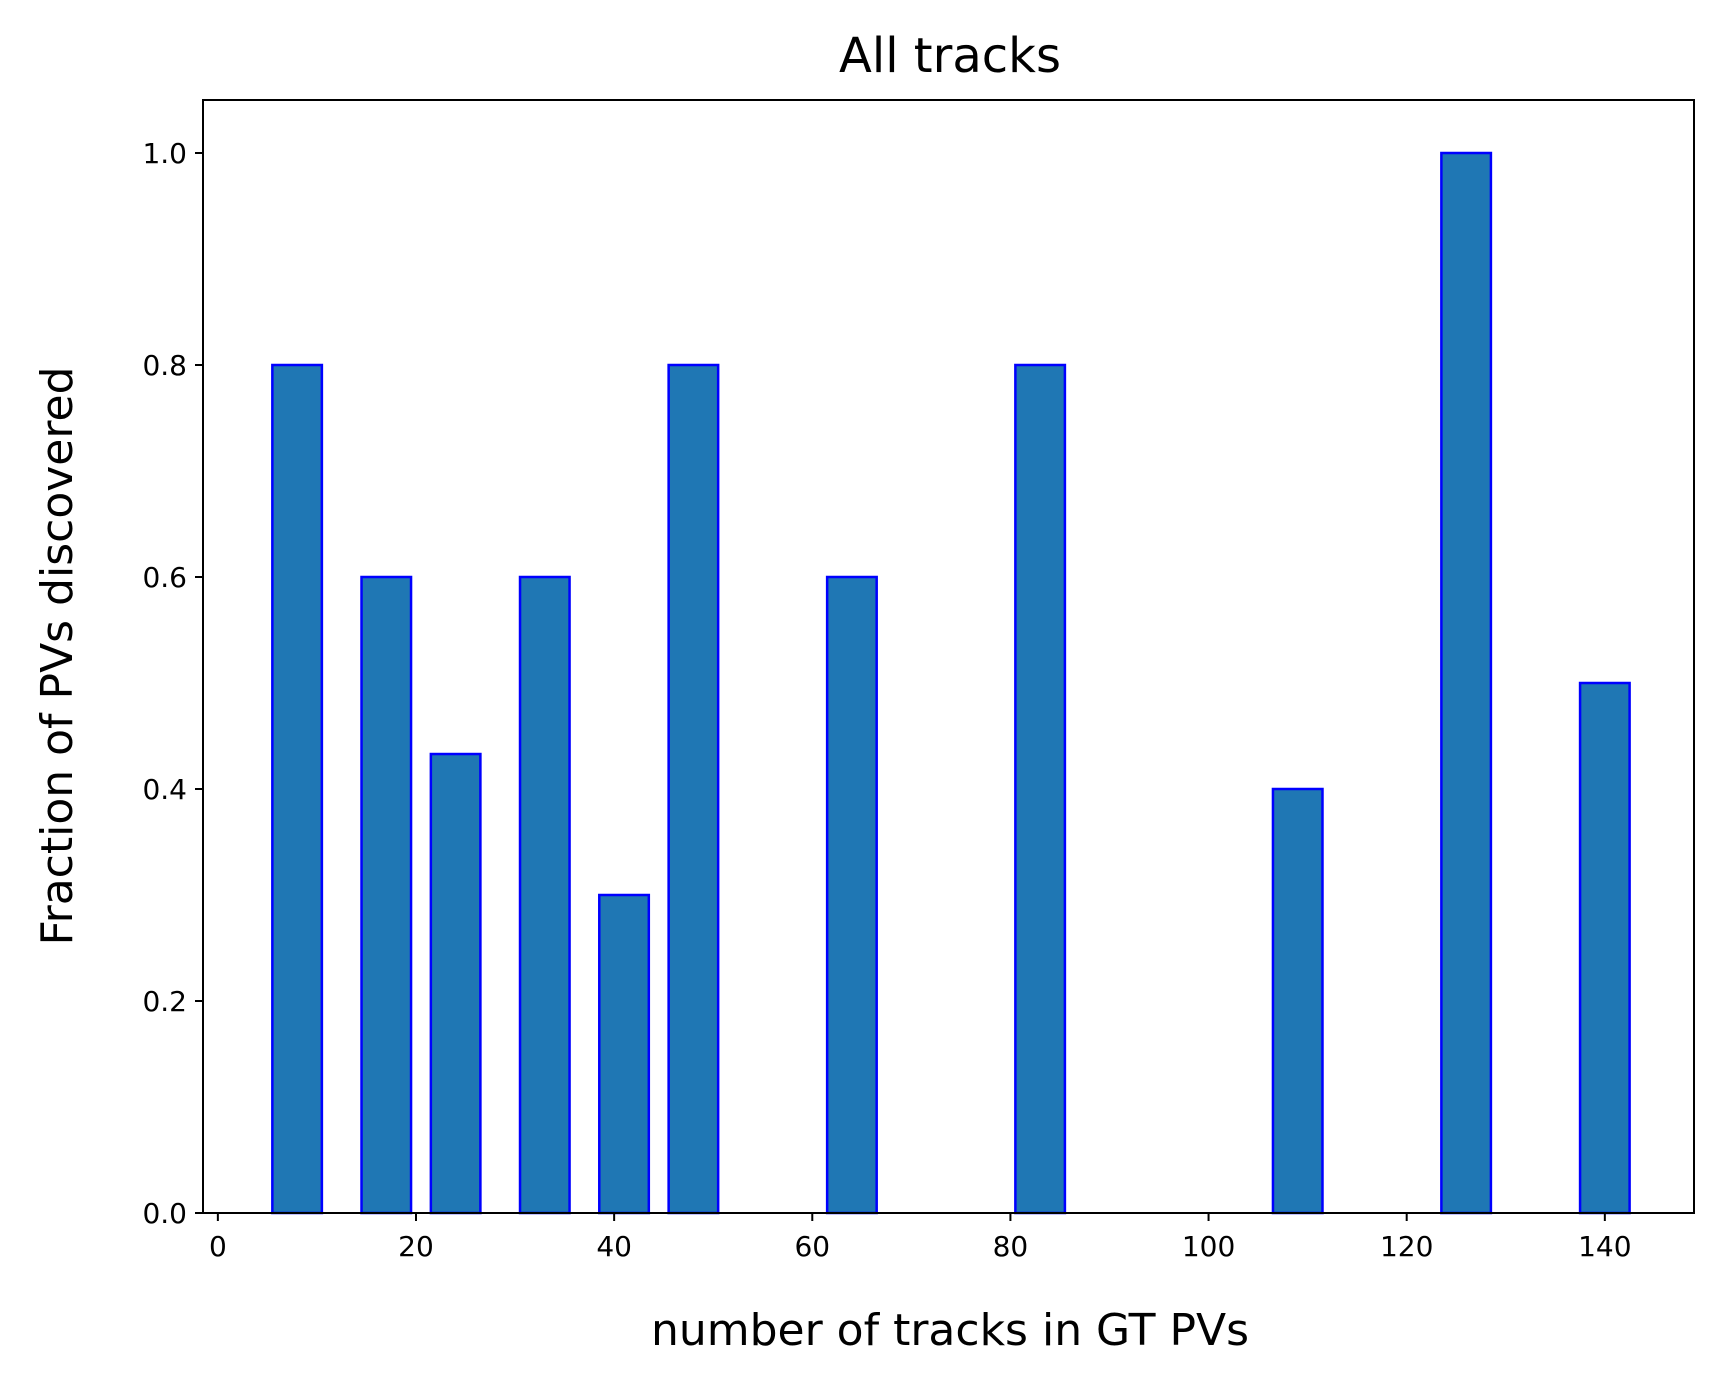 This screenshot has width=1719, height=1384. What do you see at coordinates (1406, 1246) in the screenshot?
I see `x-tick-label: 120` at bounding box center [1406, 1246].